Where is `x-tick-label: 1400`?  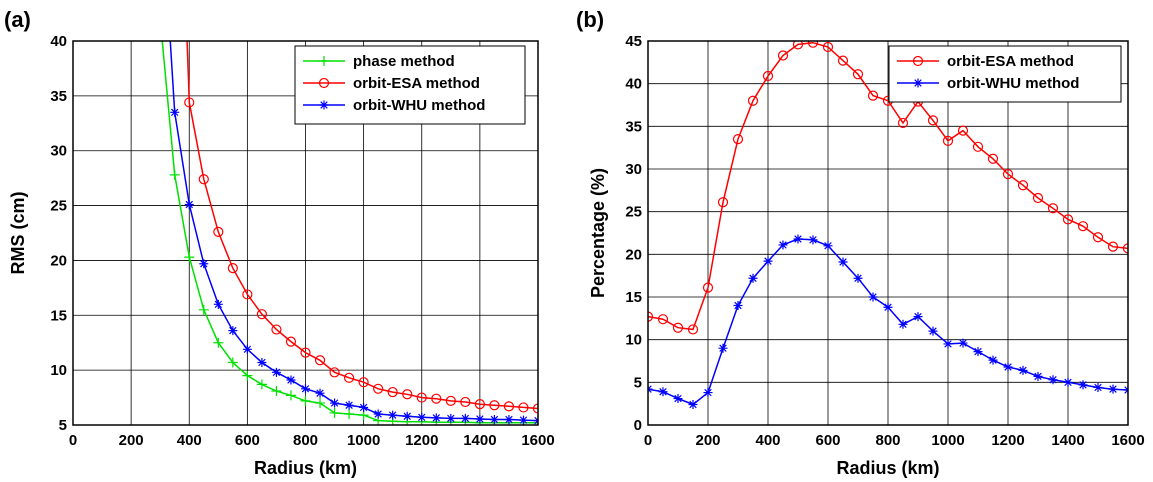 x-tick-label: 1400 is located at coordinates (1067, 440).